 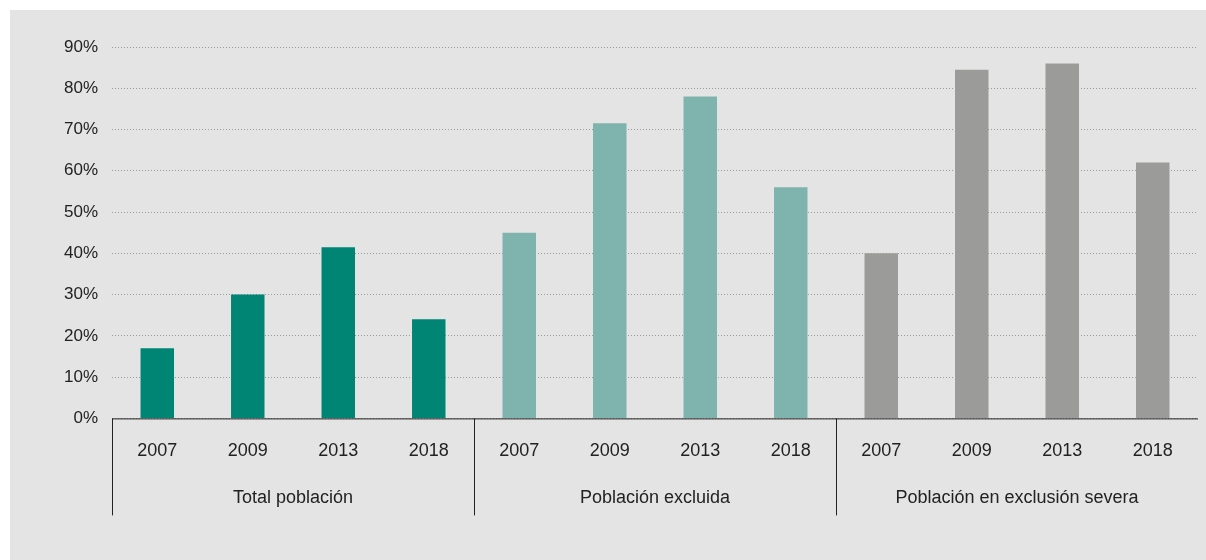 I want to click on y-tick-label: 10%, so click(x=81, y=376).